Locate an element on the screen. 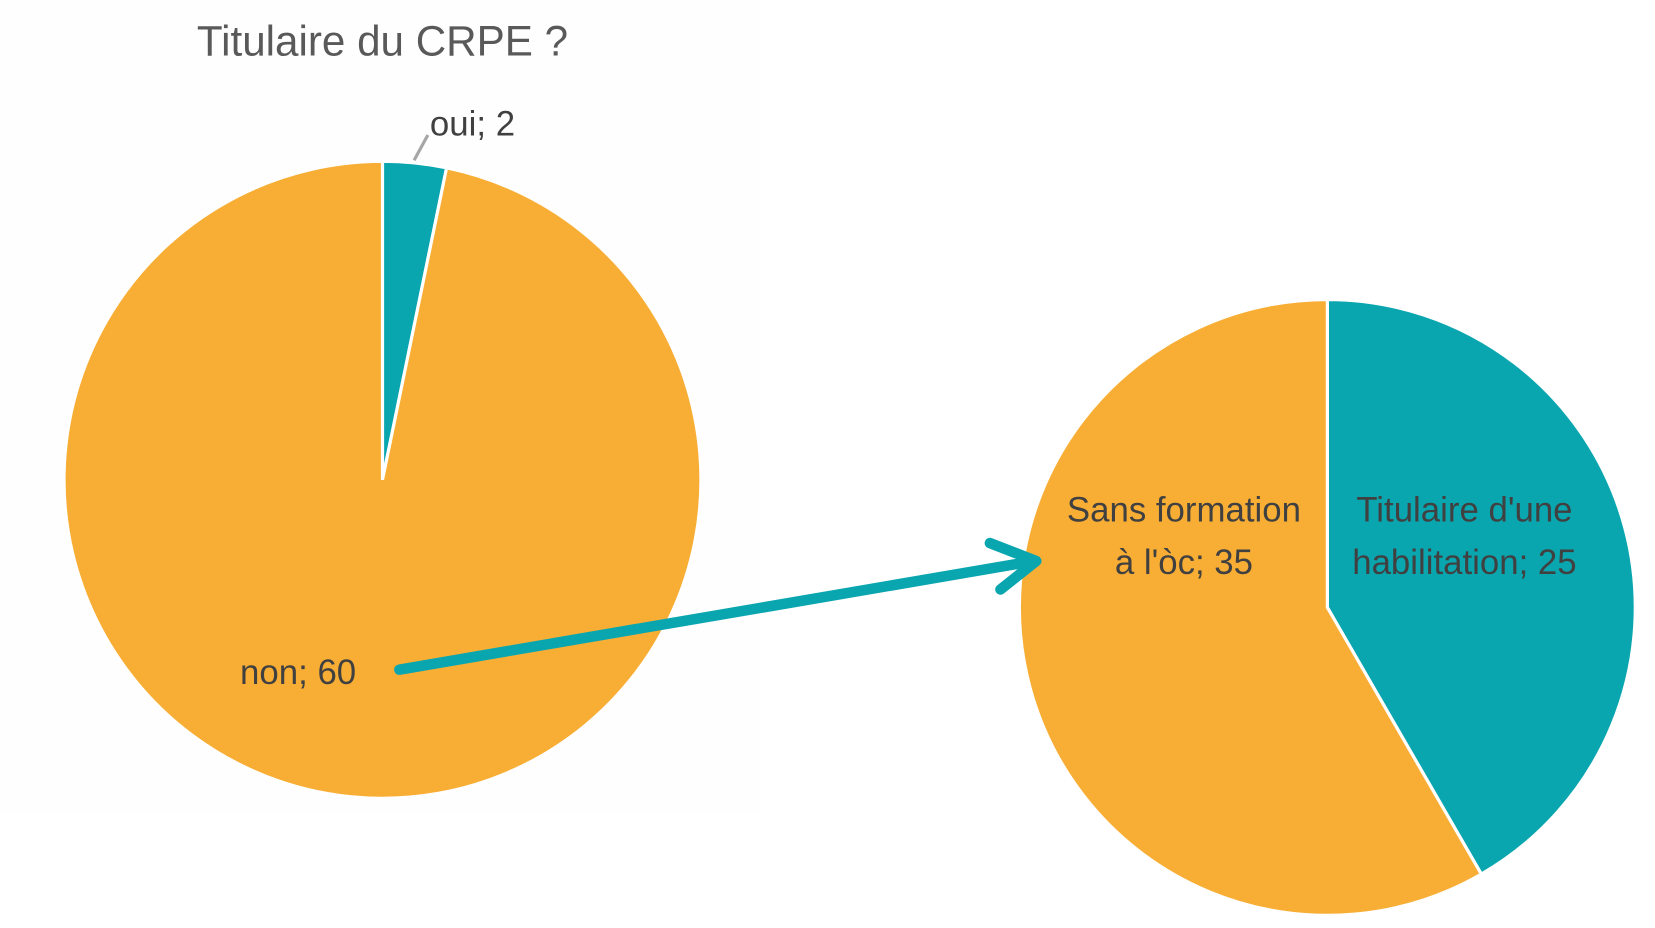  chart-title: Titulaire du CRPE ? is located at coordinates (382, 40).